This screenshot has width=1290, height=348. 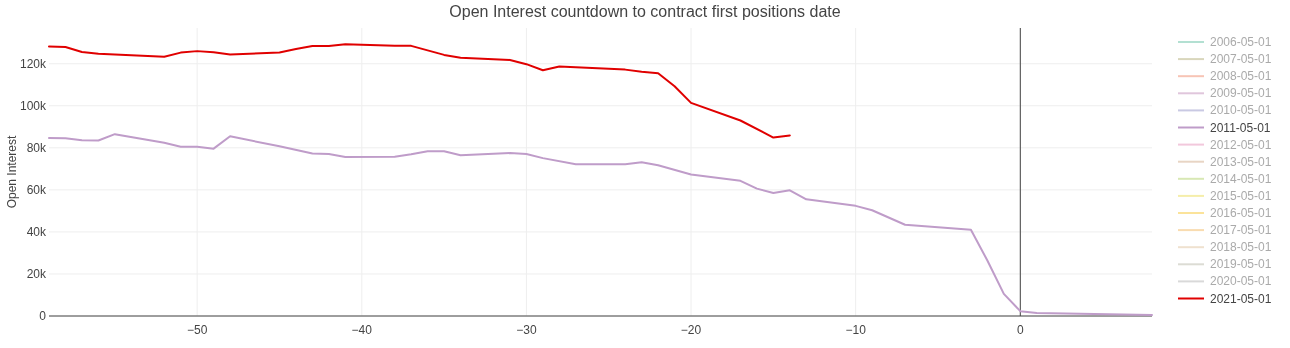 I want to click on y-axis-title: Open Interest, so click(x=12, y=171).